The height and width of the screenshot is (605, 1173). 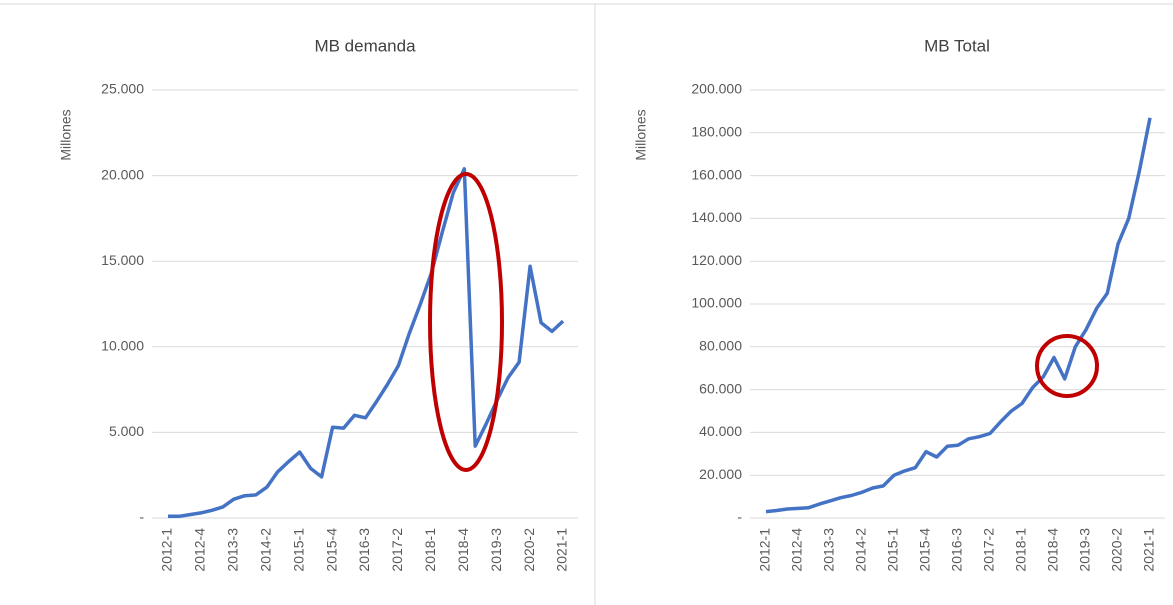 What do you see at coordinates (1067, 366) in the screenshot?
I see `highlight-circle` at bounding box center [1067, 366].